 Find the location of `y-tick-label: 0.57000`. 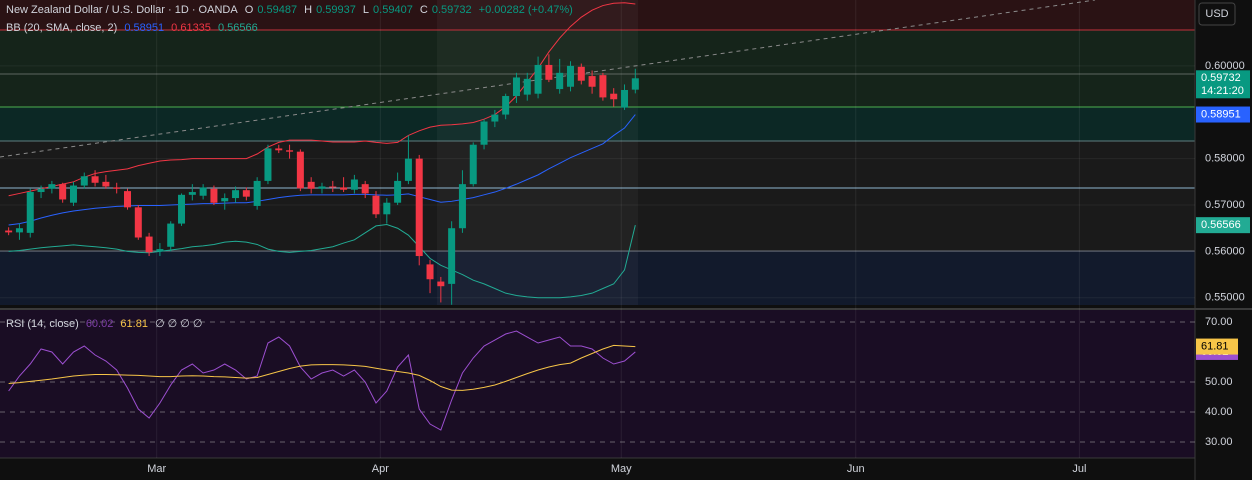

y-tick-label: 0.57000 is located at coordinates (1225, 205).